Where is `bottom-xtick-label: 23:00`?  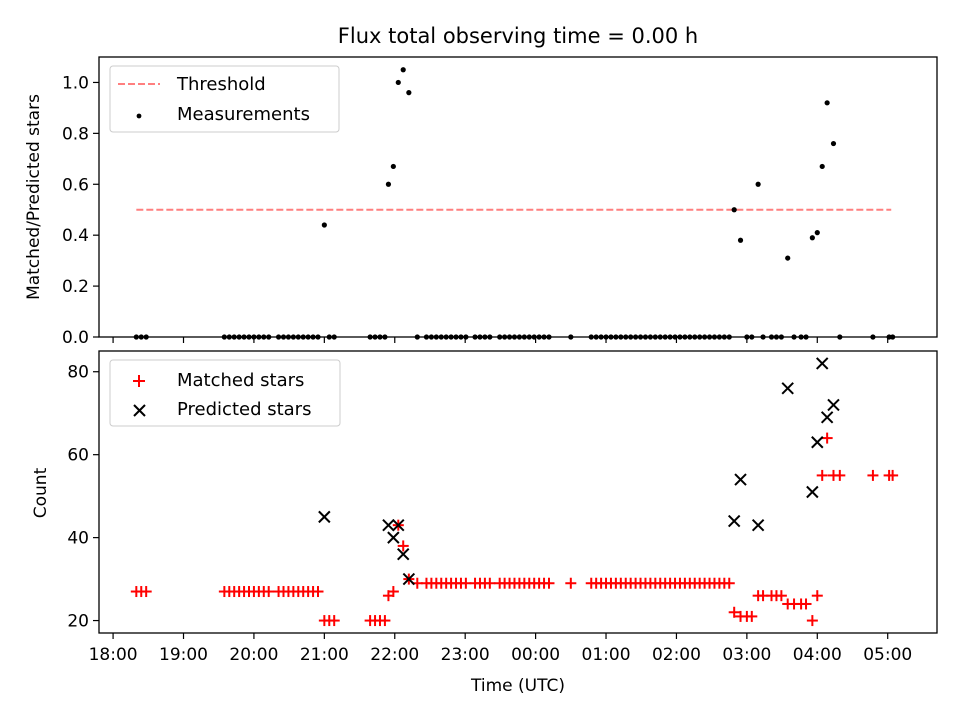
bottom-xtick-label: 23:00 is located at coordinates (465, 655).